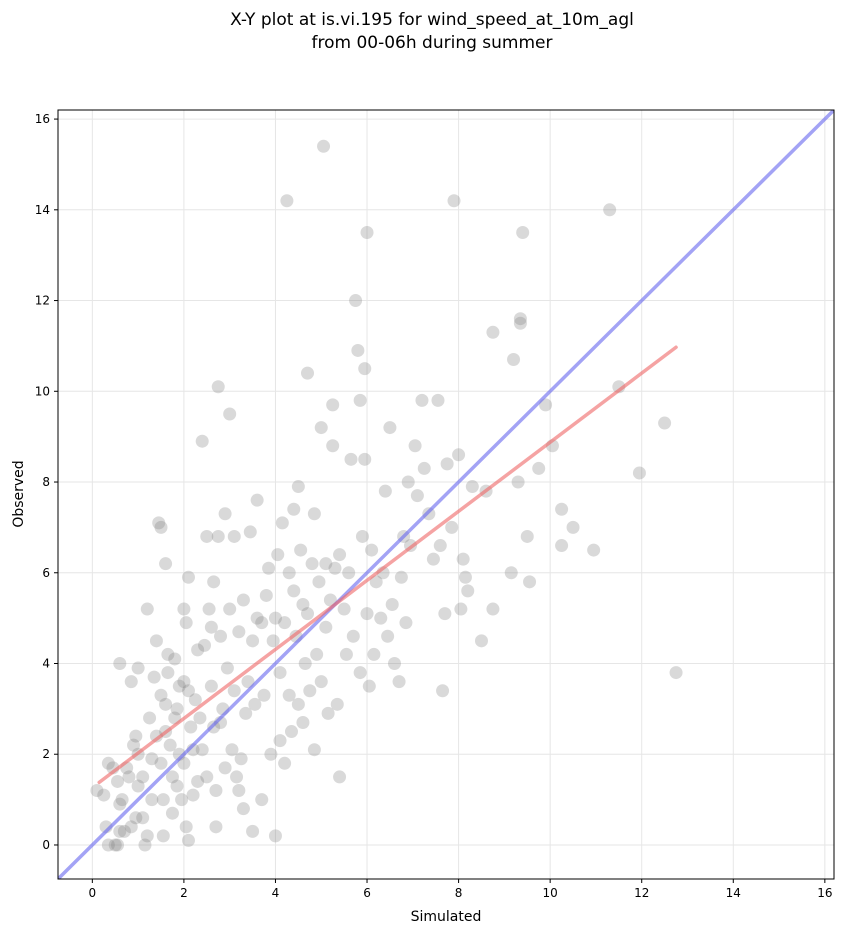 The width and height of the screenshot is (844, 934). Describe the element at coordinates (46, 482) in the screenshot. I see `y-tick-label: 8` at that location.